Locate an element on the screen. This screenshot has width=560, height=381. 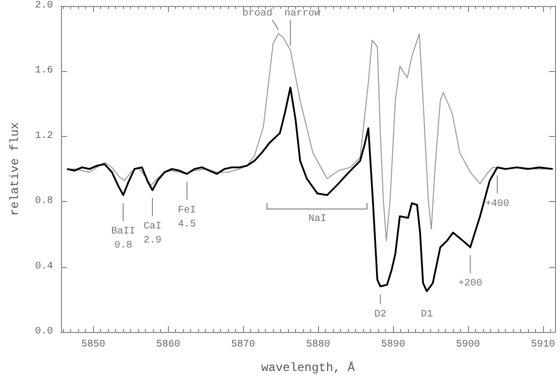
annotation: narrow is located at coordinates (302, 14).